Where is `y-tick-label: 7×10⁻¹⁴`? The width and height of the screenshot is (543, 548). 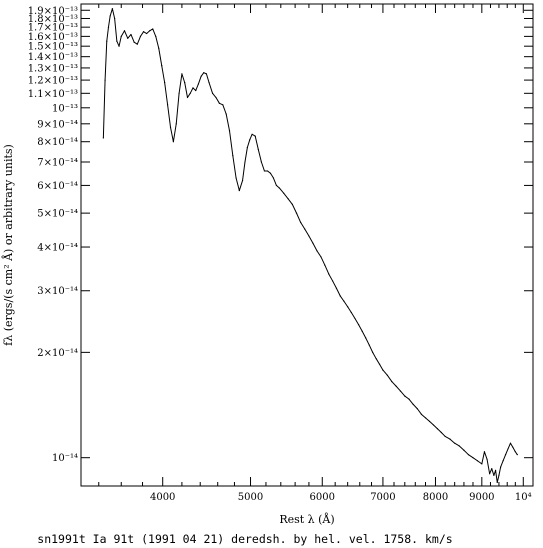
y-tick-label: 7×10⁻¹⁴ is located at coordinates (57, 162).